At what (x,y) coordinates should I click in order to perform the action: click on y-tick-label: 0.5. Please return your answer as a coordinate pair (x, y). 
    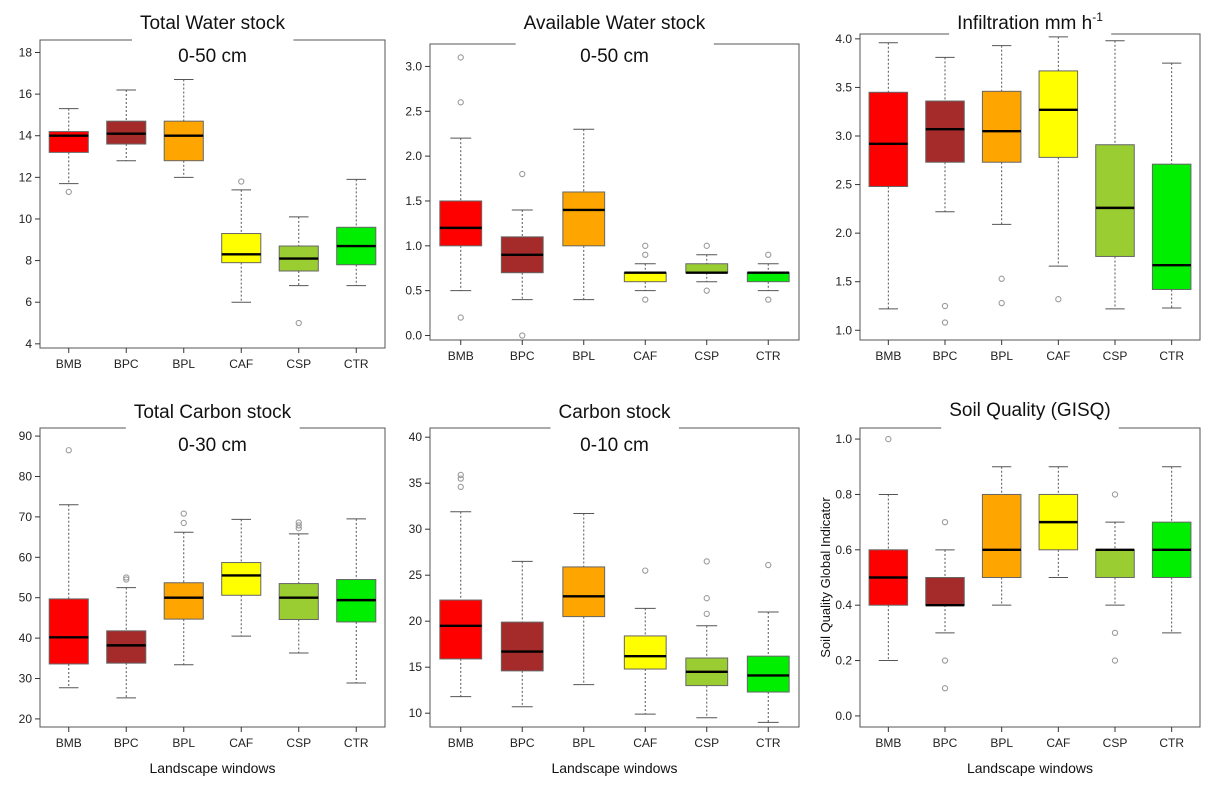
    Looking at the image, I should click on (413, 291).